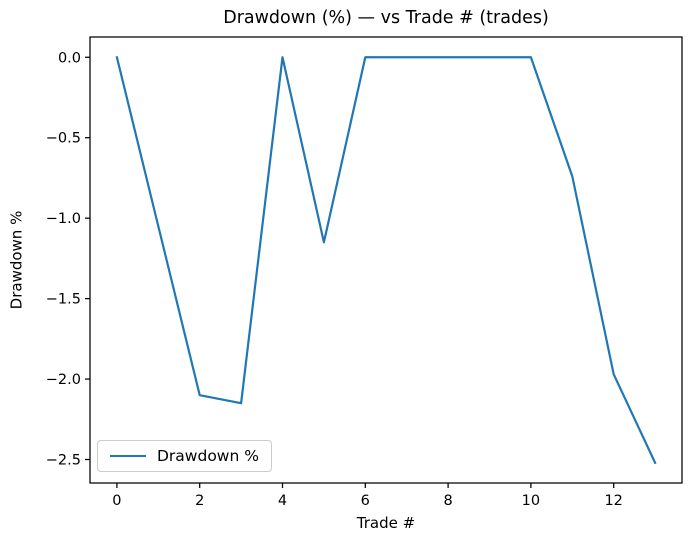  I want to click on y-tick-label: −2.5, so click(63, 461).